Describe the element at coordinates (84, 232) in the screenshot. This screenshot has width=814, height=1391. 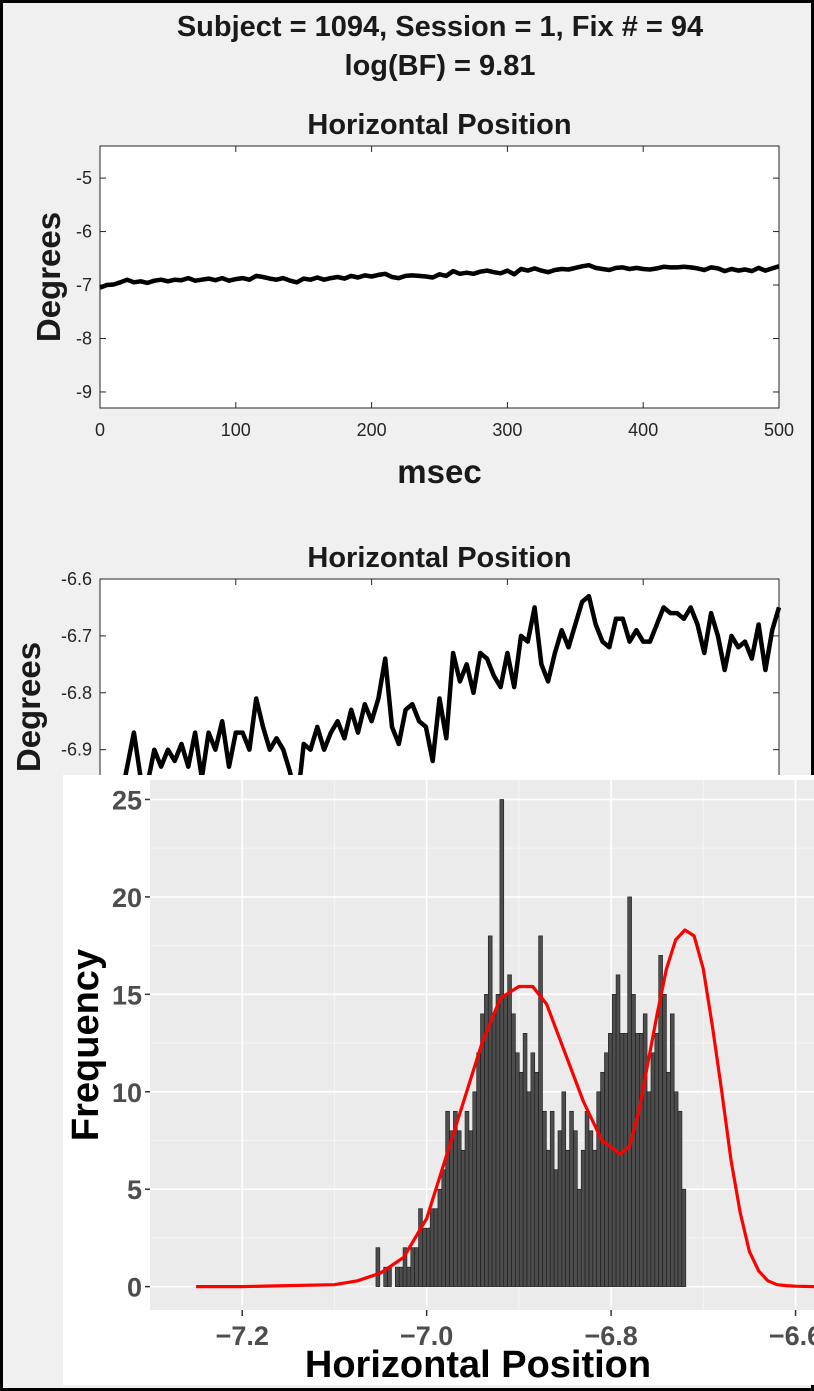
I see `y-tick-label: -6` at that location.